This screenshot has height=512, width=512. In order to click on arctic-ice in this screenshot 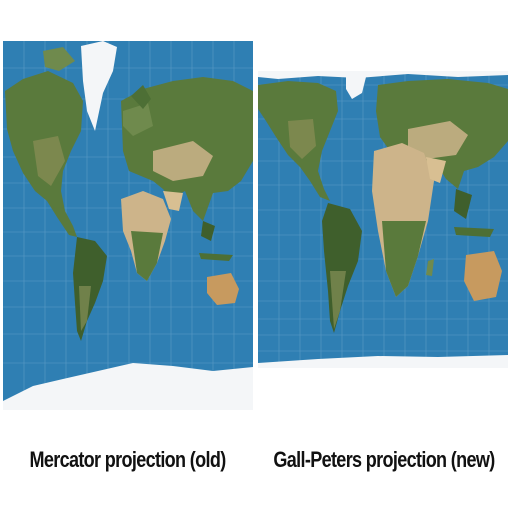, I will do `click(383, 75)`.